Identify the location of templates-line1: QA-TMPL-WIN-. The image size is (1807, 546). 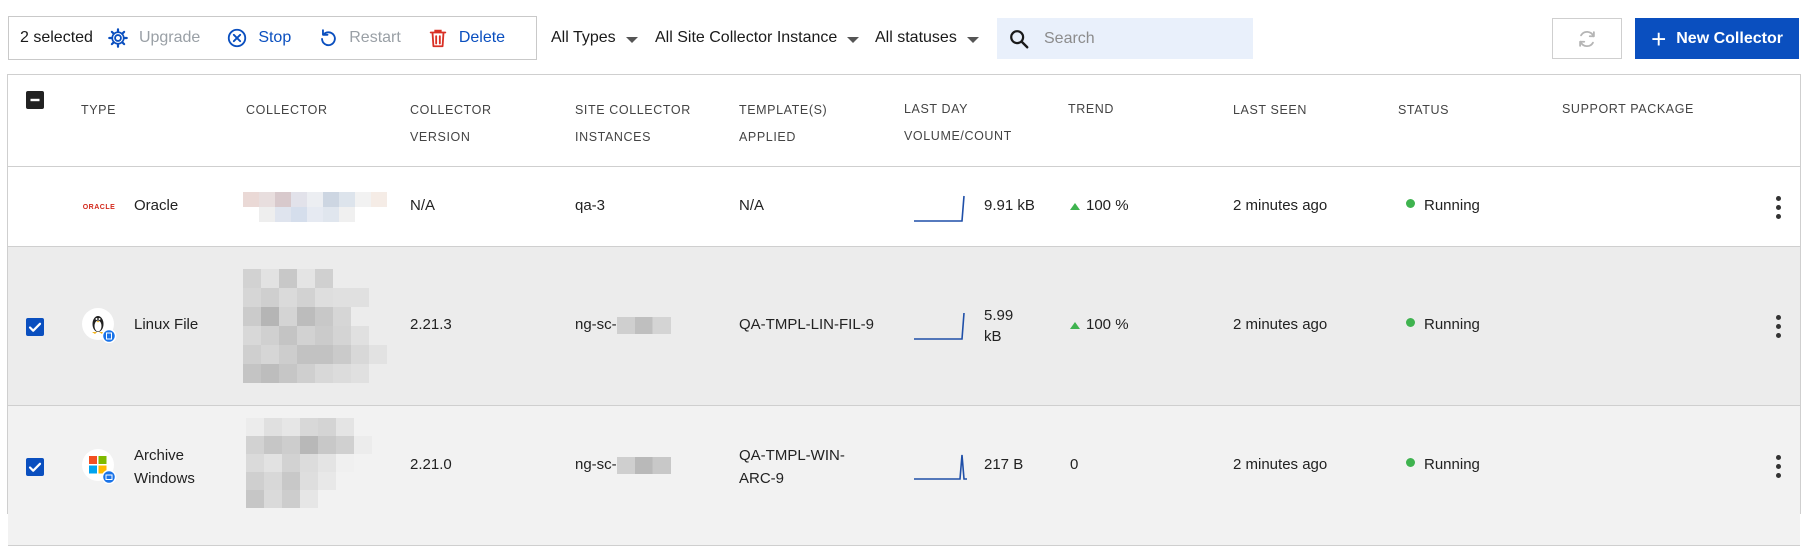
(792, 455).